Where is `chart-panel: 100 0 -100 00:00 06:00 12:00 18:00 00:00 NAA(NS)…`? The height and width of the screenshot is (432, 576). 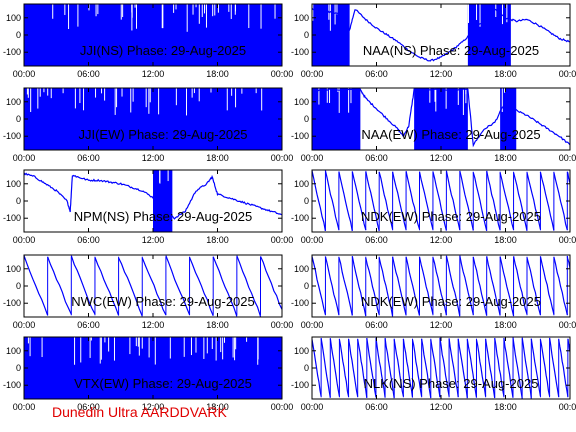
chart-panel: 100 0 -100 00:00 06:00 12:00 18:00 00:00 NAA(NS)… is located at coordinates (433, 41).